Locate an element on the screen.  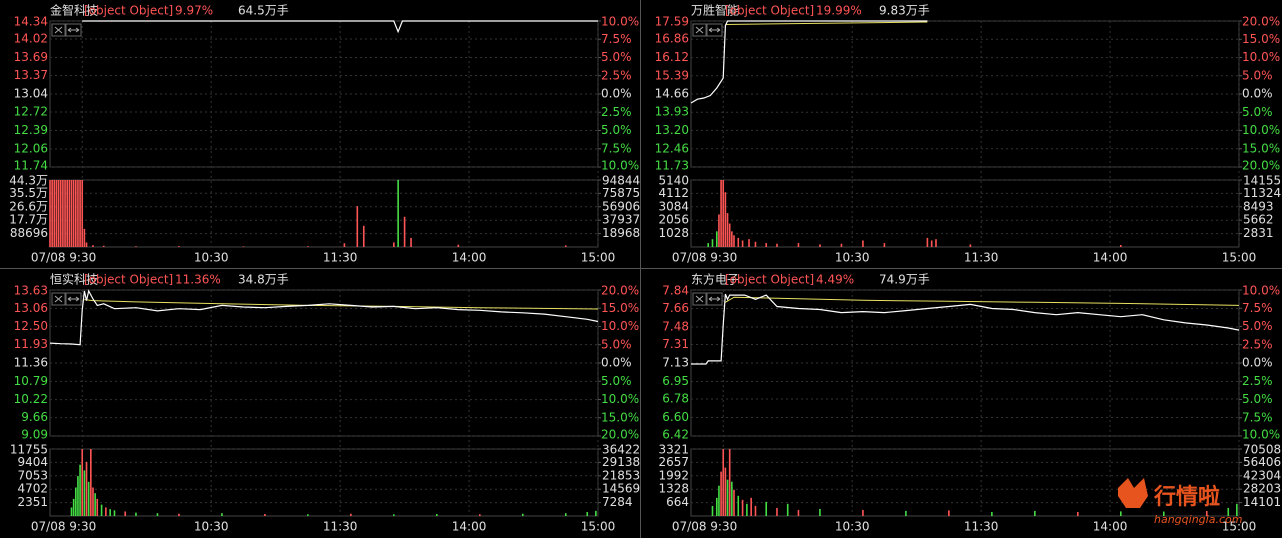
resize-icon is located at coordinates (73, 30).